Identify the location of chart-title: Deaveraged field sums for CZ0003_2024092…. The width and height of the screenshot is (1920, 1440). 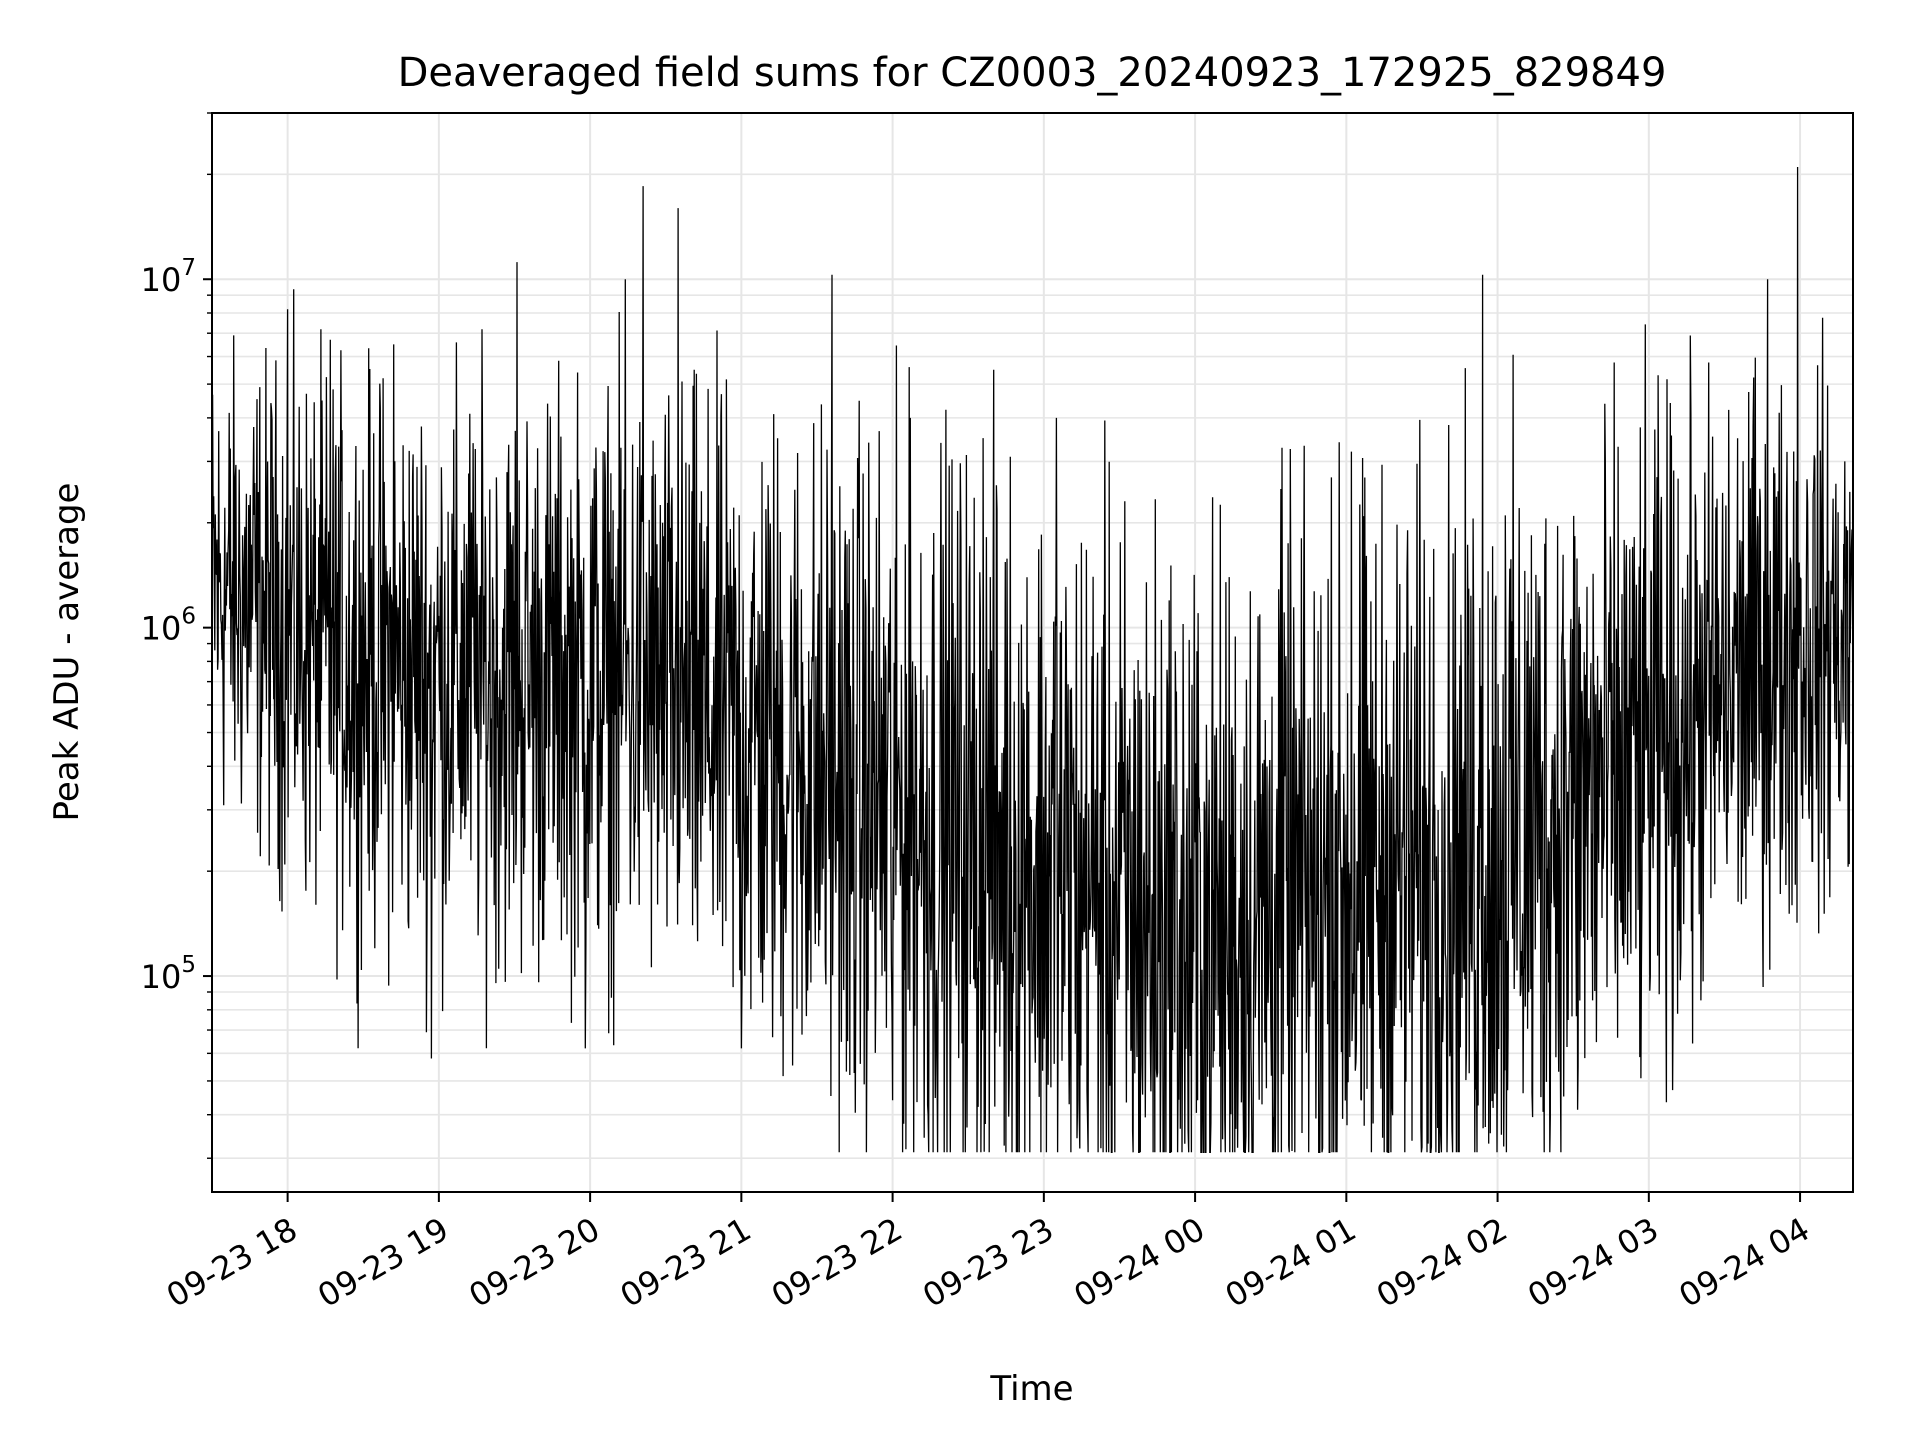
(1032, 73).